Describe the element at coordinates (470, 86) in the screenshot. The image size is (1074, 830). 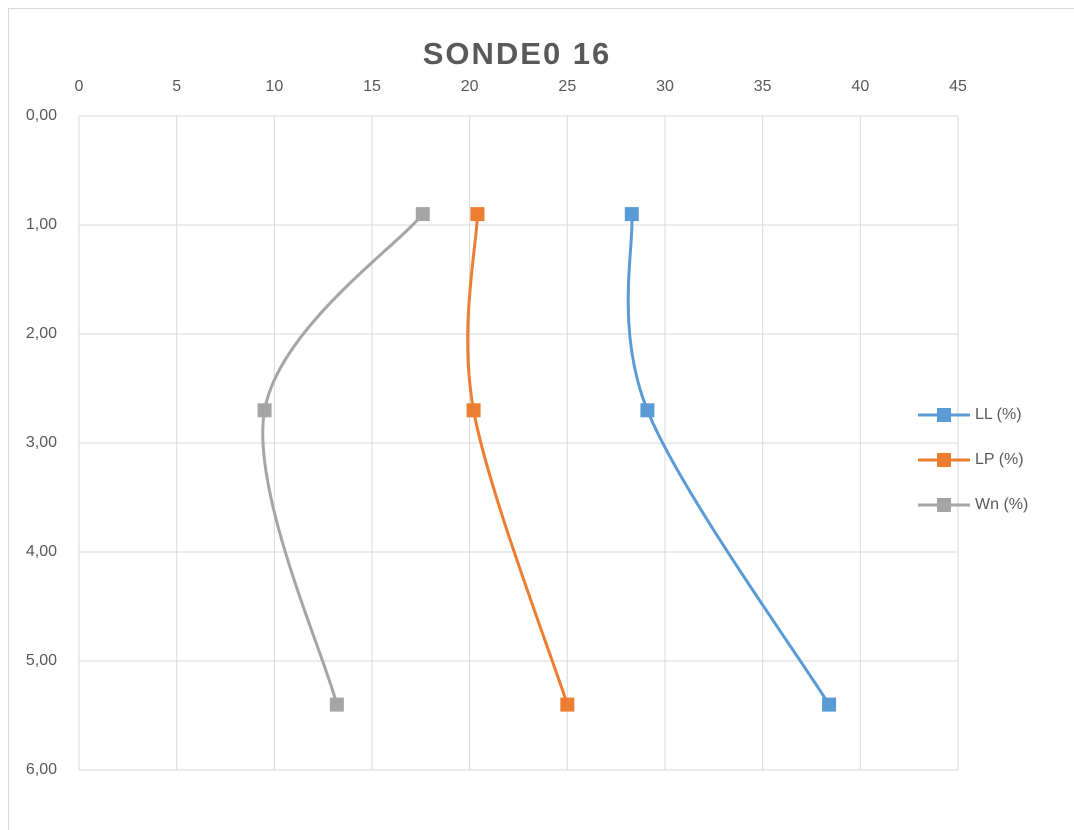
I see `x-tick-label: 20` at that location.